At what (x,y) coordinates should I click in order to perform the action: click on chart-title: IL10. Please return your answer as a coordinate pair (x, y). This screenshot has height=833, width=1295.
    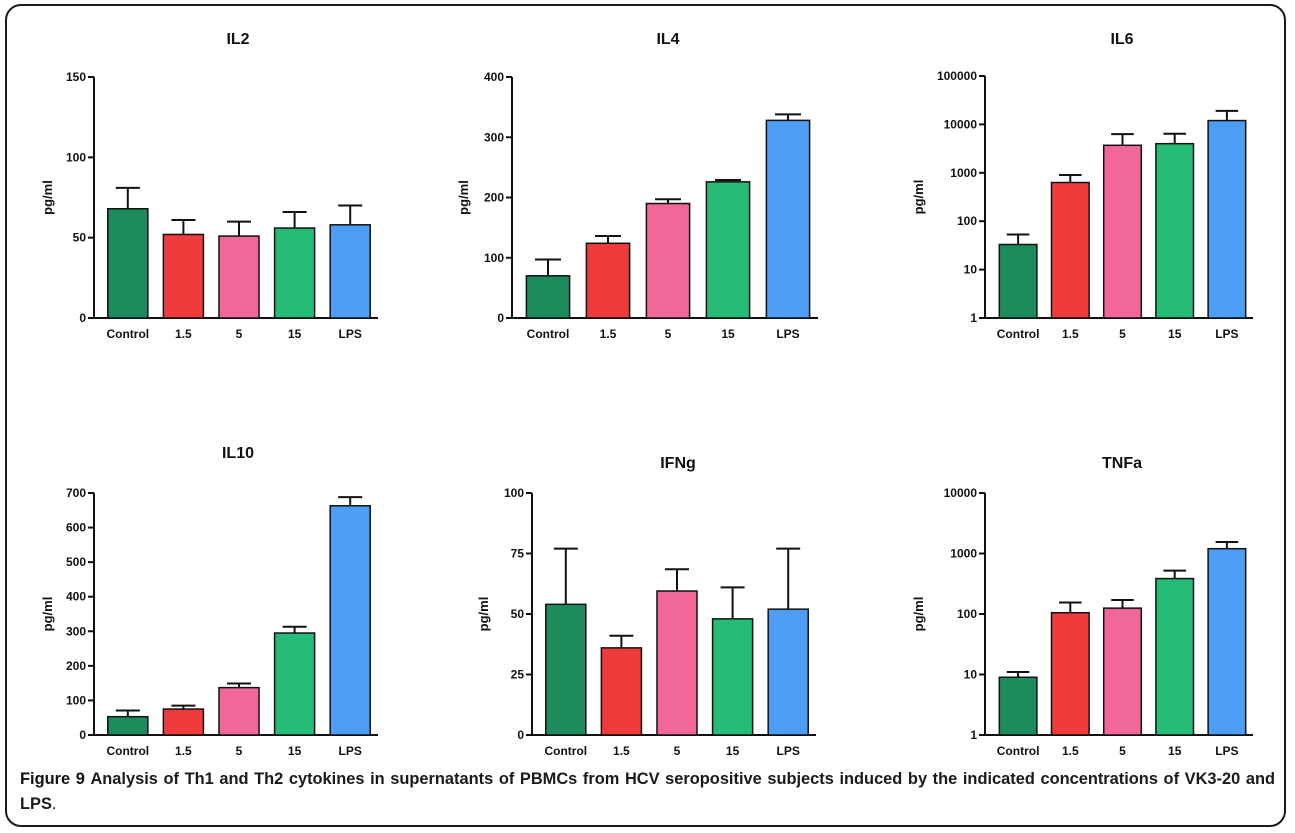
    Looking at the image, I should click on (238, 453).